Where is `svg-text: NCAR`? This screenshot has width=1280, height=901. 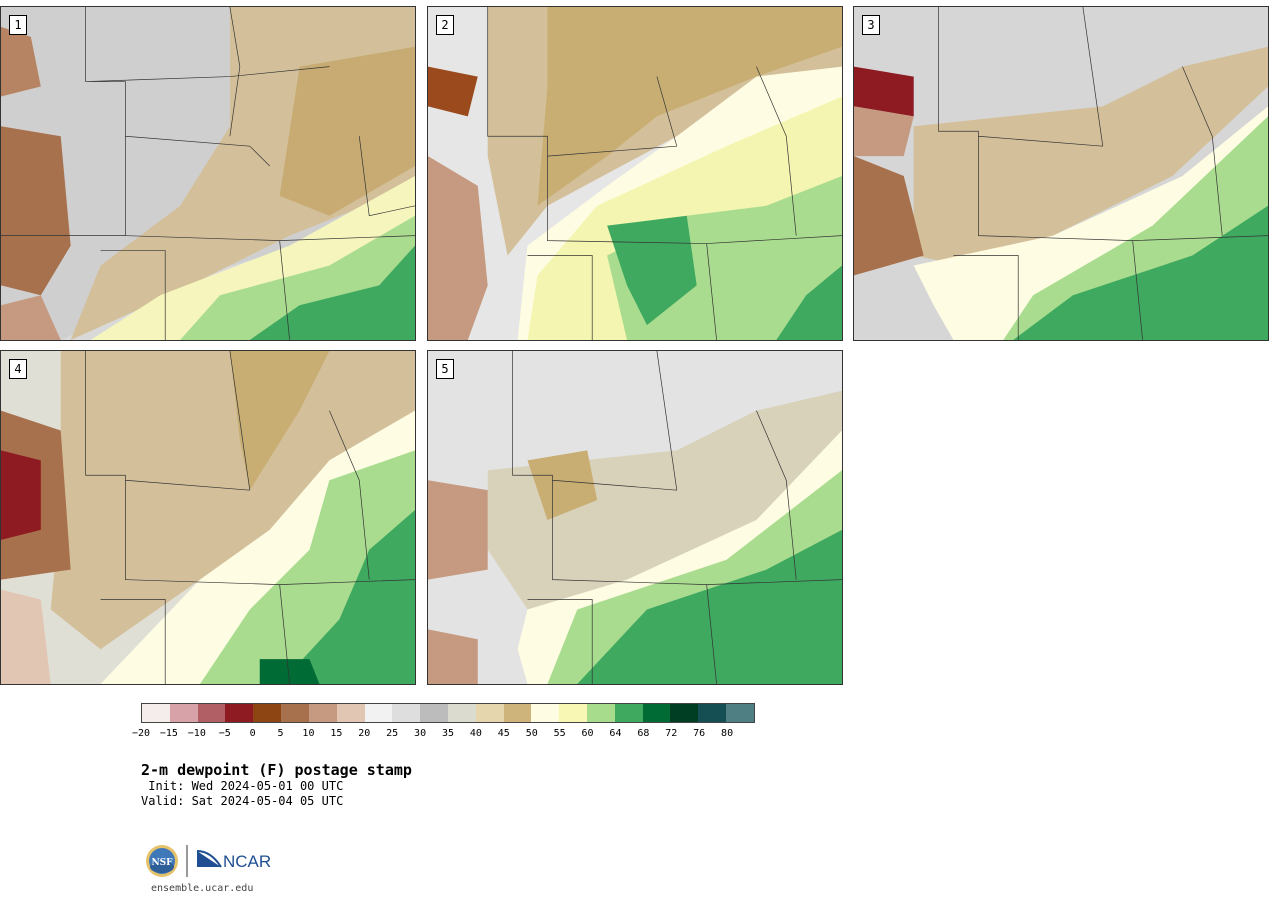 svg-text: NCAR is located at coordinates (247, 861).